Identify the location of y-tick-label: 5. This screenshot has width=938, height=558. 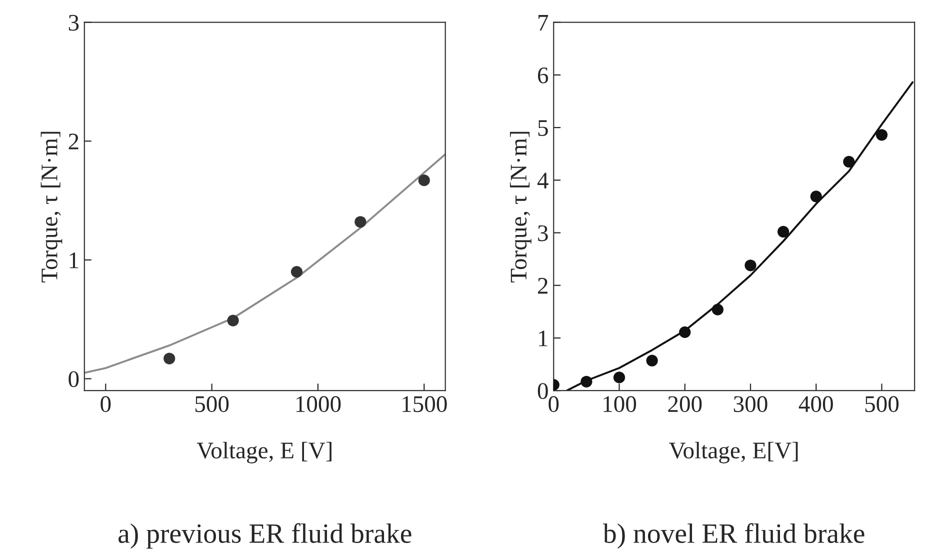
(543, 128).